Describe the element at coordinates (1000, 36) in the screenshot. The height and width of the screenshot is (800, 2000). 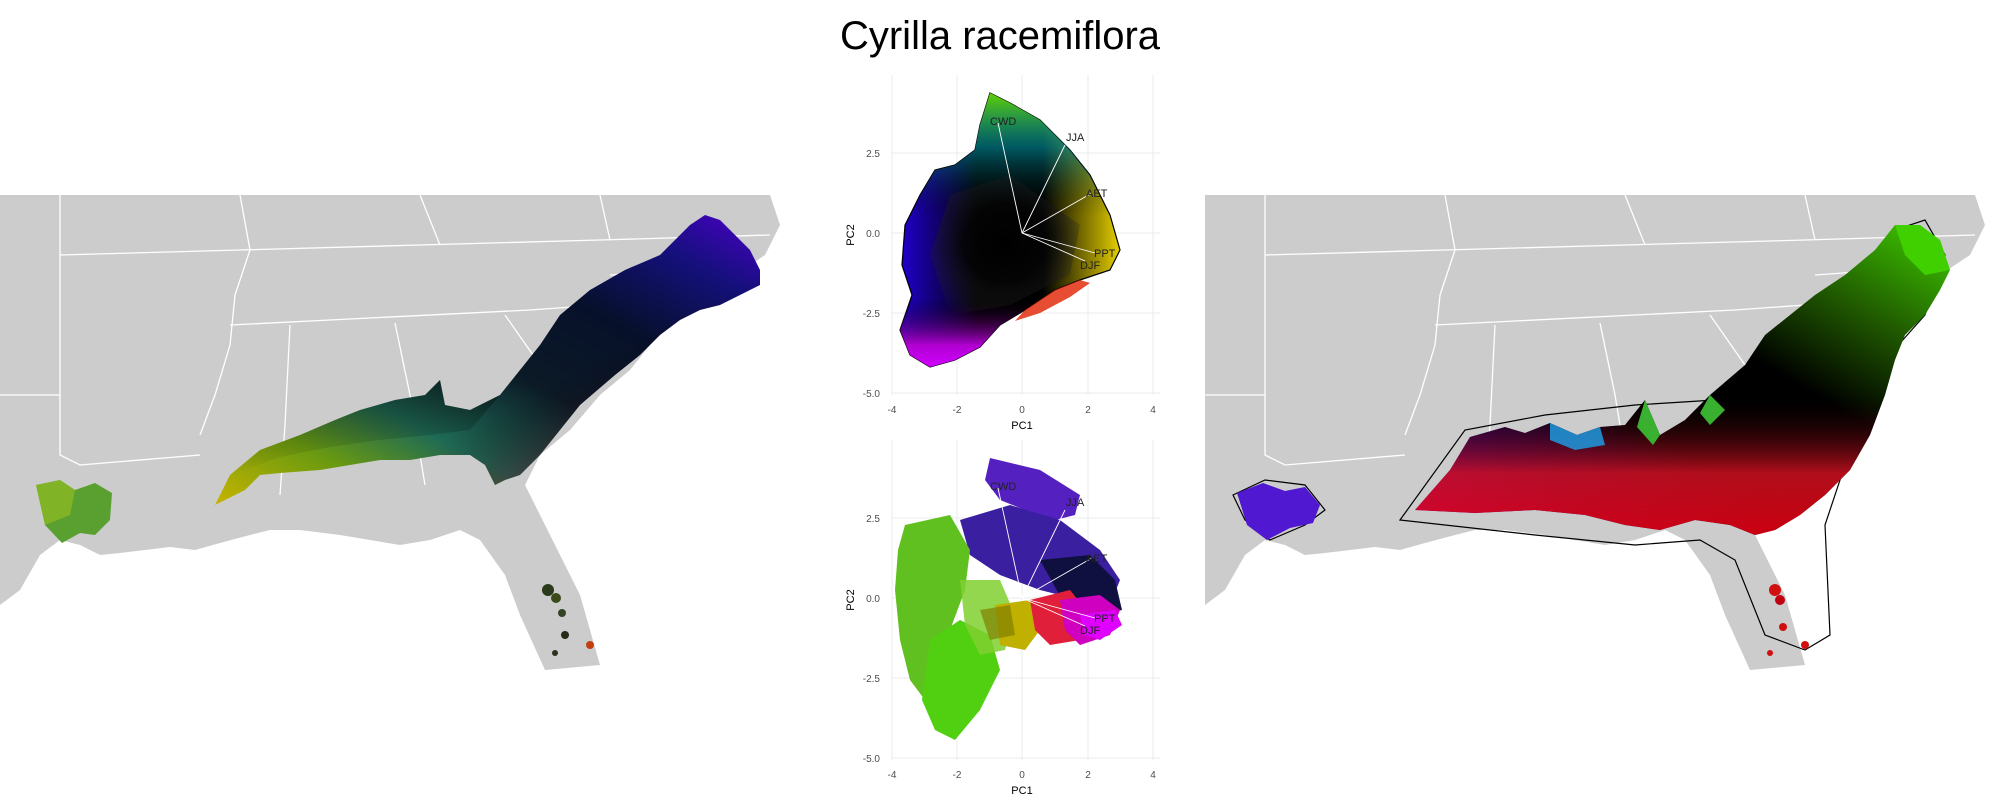
I see `figure-title: Cyrilla racemiflora` at that location.